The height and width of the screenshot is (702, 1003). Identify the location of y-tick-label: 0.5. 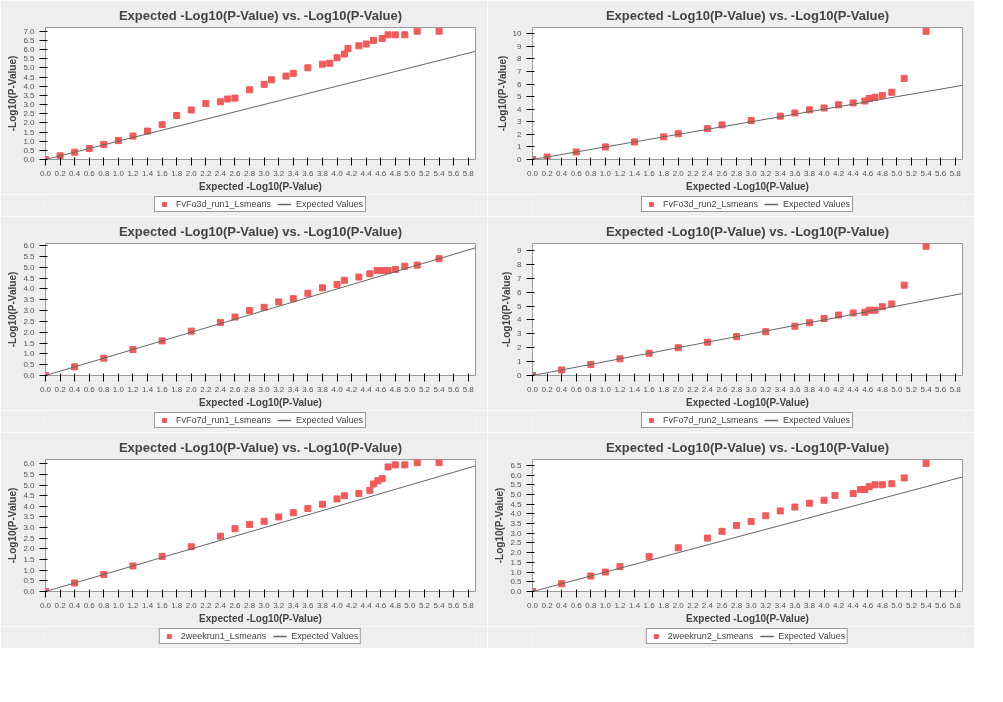
(516, 582).